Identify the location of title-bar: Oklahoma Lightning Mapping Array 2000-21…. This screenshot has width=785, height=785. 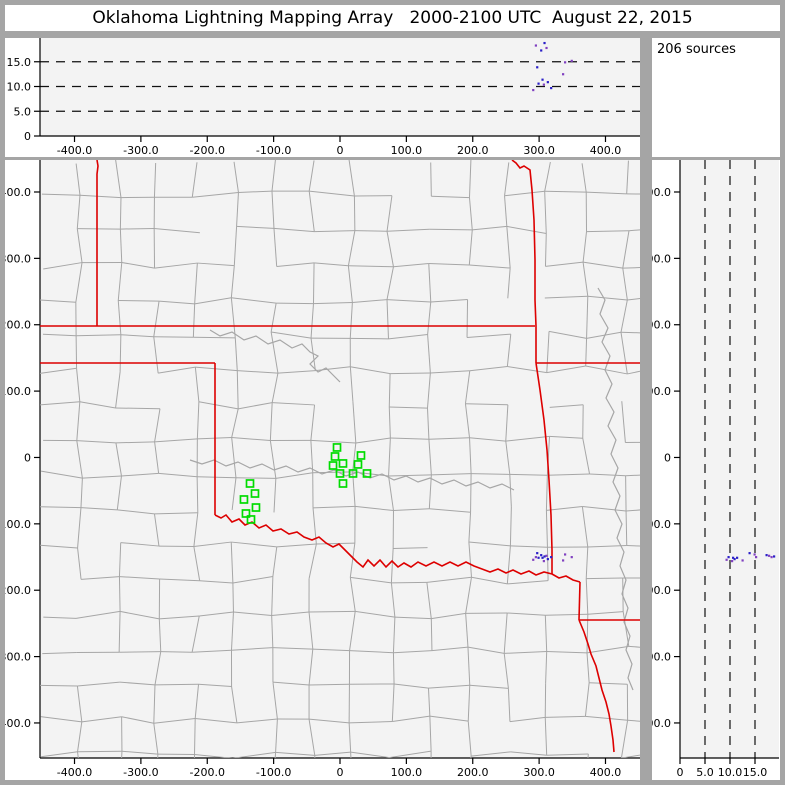
(392, 18).